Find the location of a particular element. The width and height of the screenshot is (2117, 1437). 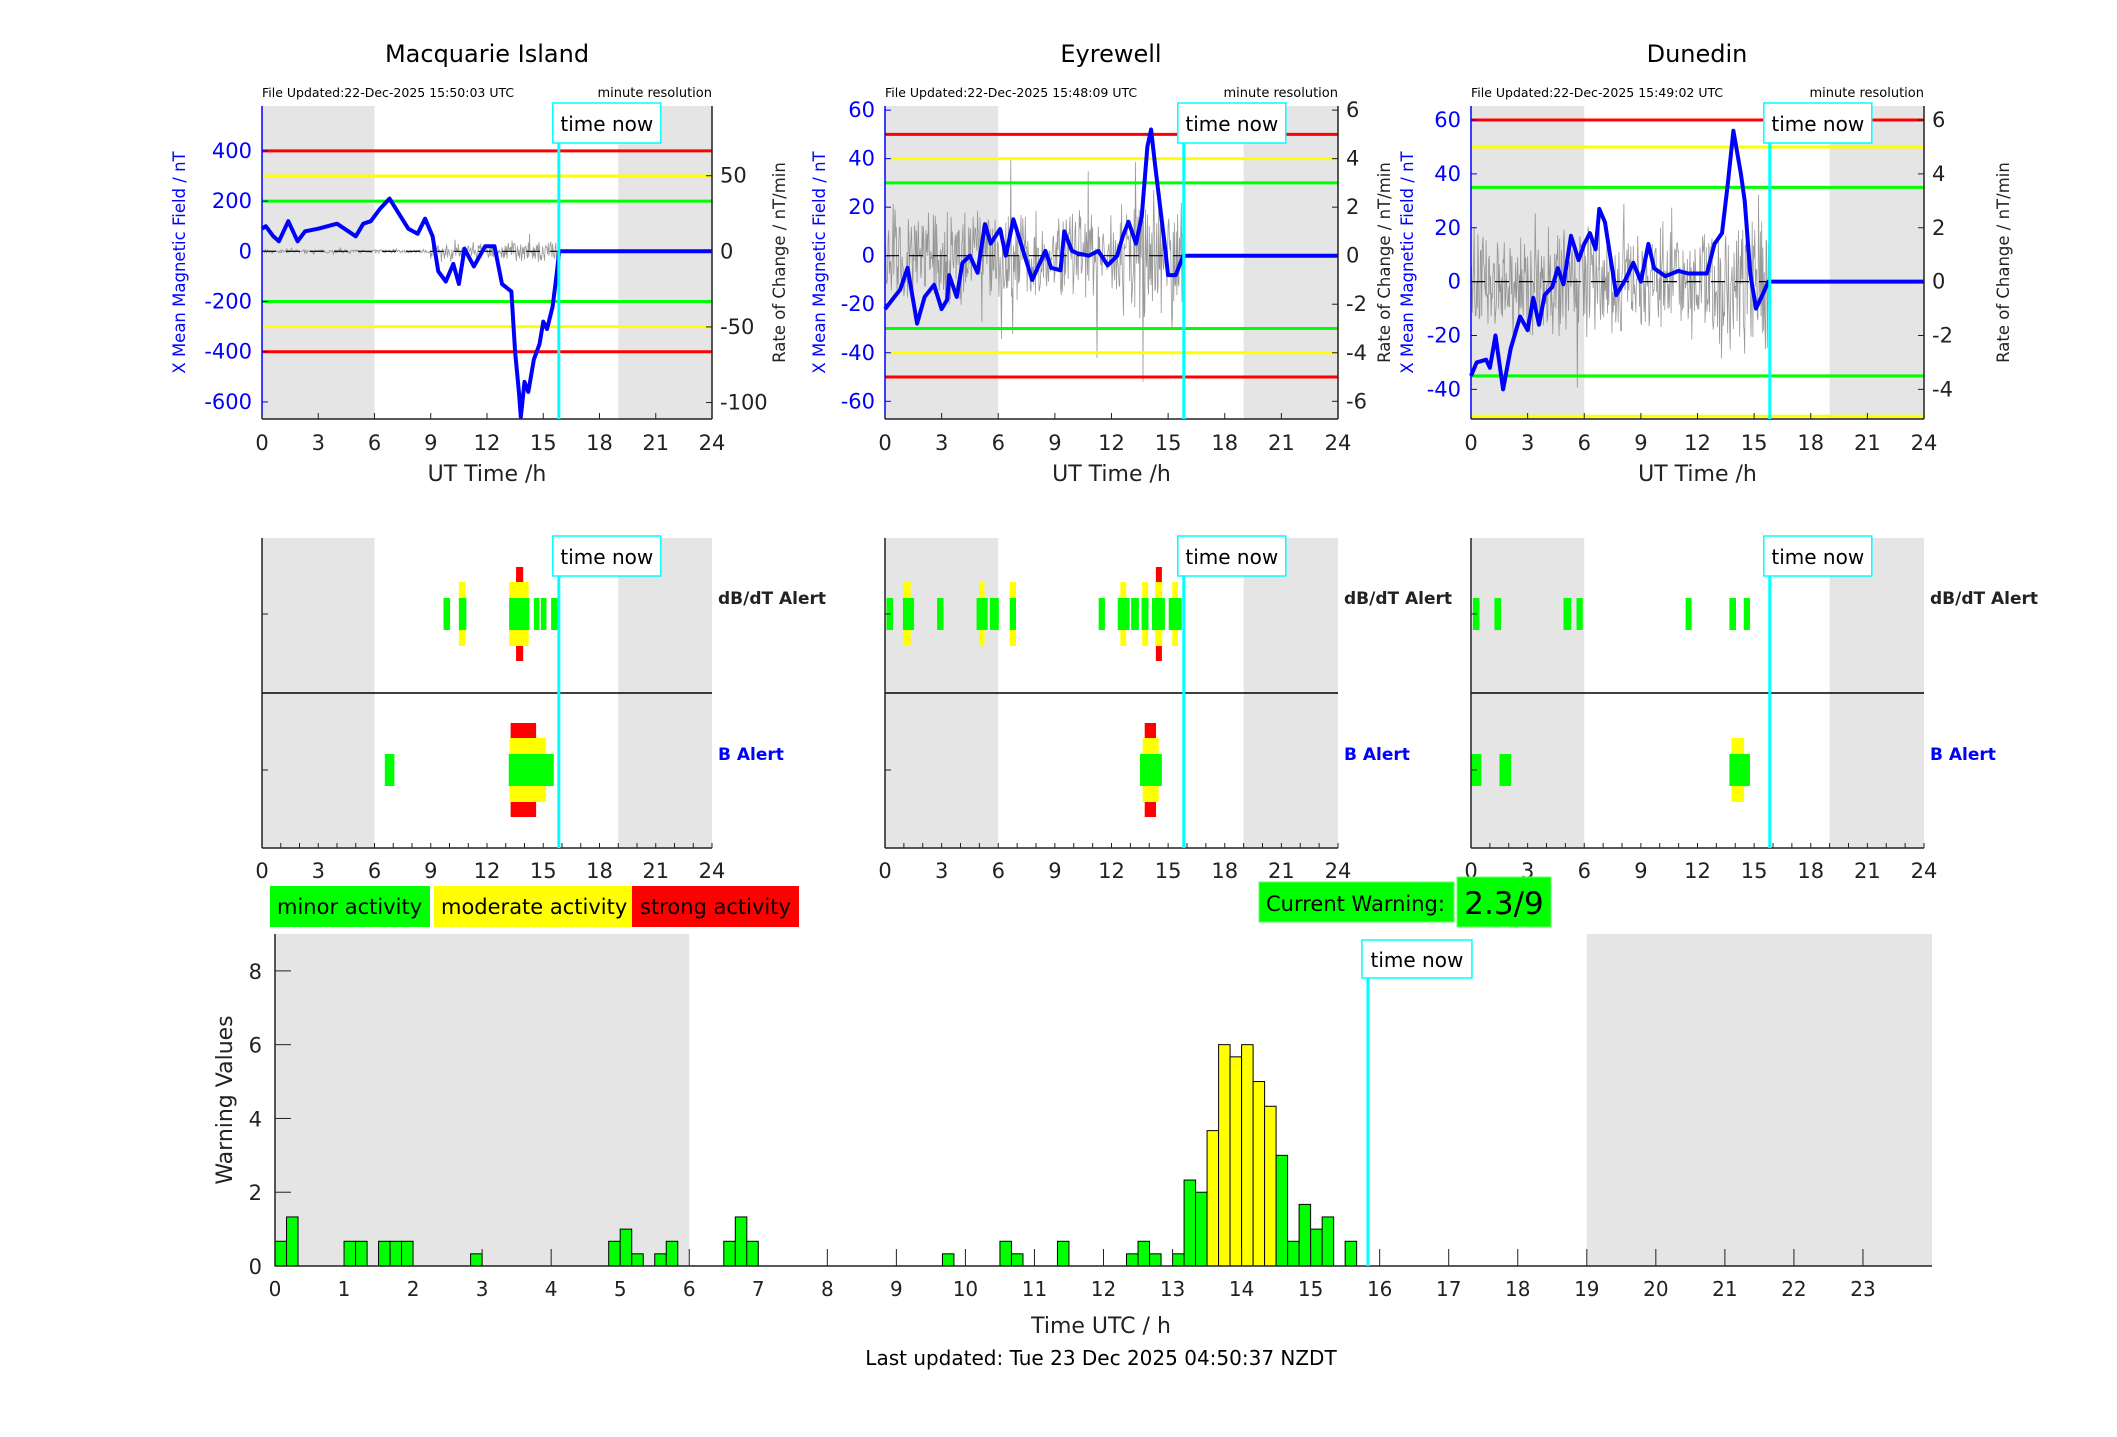

left-tick-label: -200 is located at coordinates (228, 302).